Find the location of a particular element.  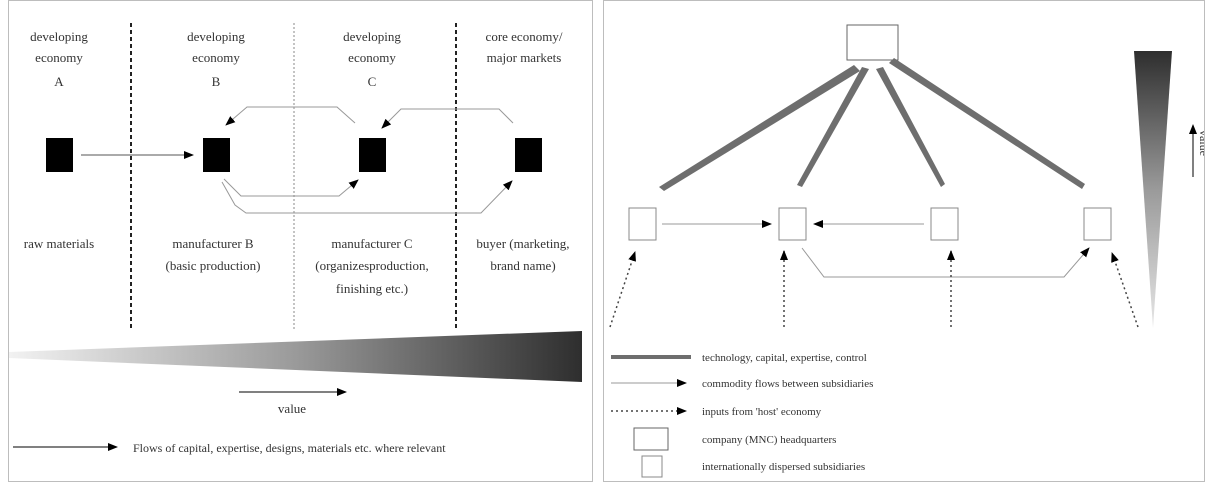

role-raw-materials: raw materials is located at coordinates (59, 243).